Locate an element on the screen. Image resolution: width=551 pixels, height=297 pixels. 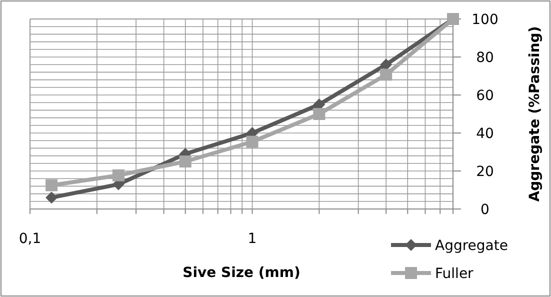
y-tick-label: 40 is located at coordinates (485, 134).